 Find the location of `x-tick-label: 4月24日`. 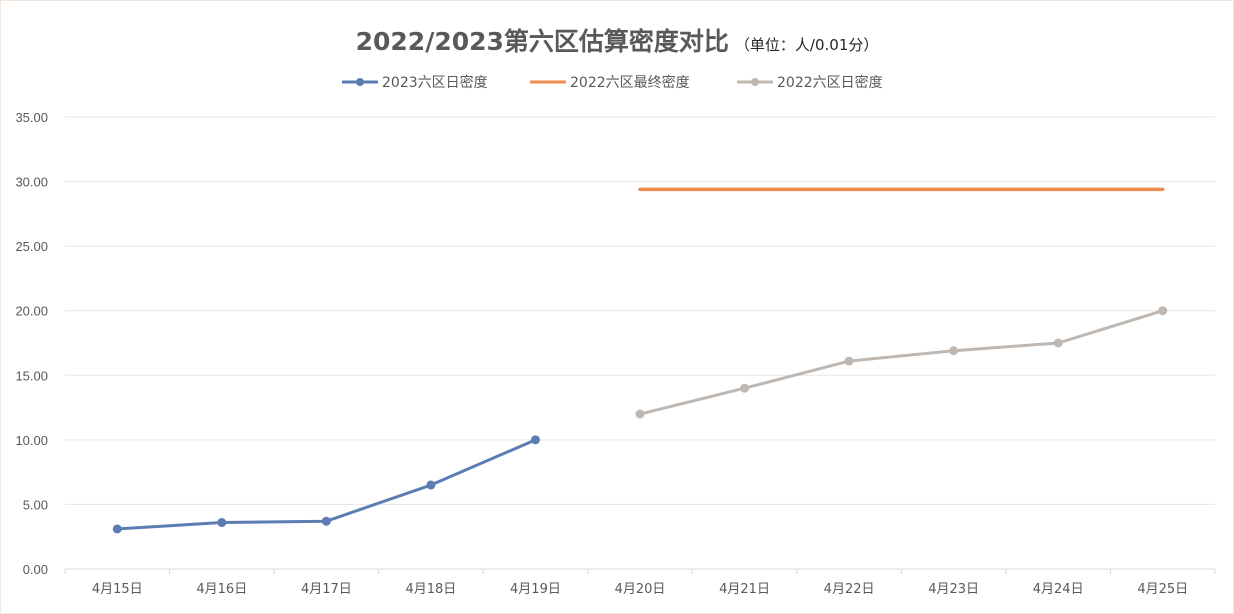

x-tick-label: 4月24日 is located at coordinates (1058, 589).